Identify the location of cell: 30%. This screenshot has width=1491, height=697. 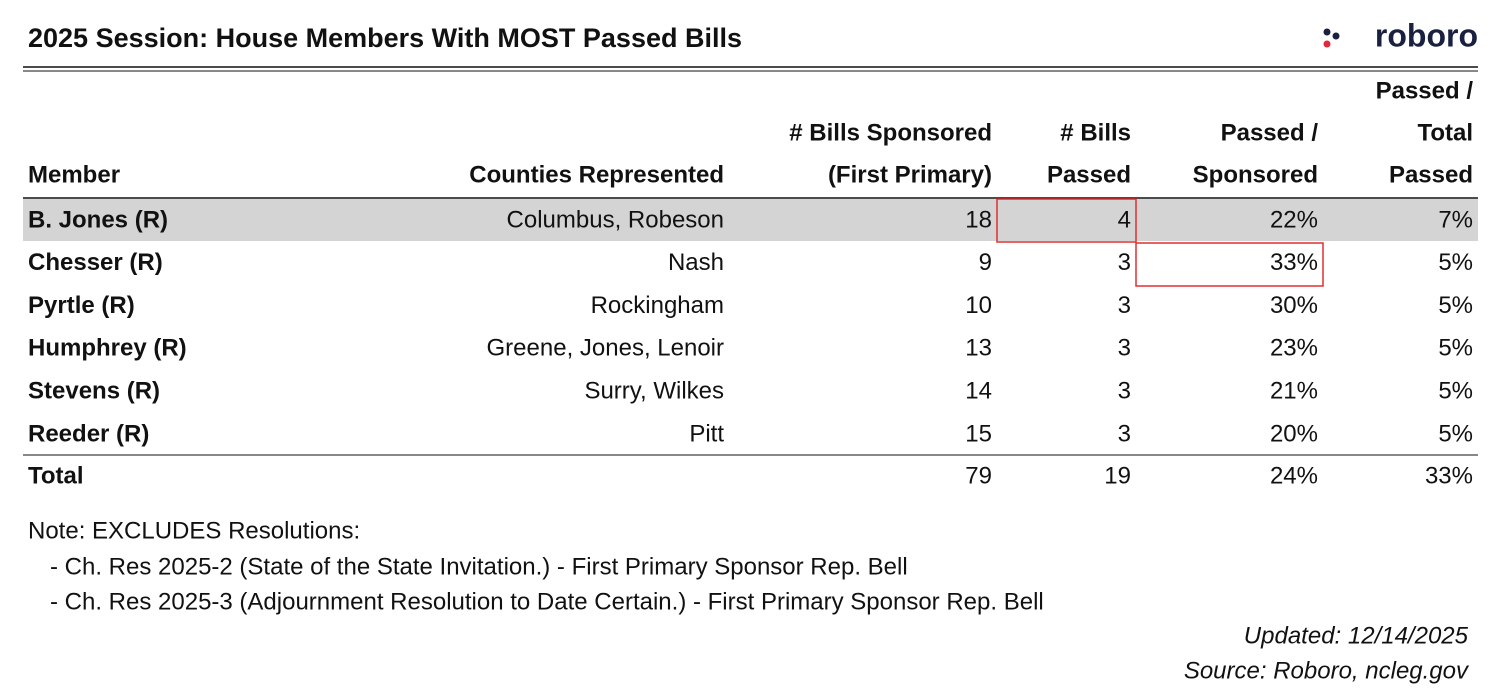
(1294, 305).